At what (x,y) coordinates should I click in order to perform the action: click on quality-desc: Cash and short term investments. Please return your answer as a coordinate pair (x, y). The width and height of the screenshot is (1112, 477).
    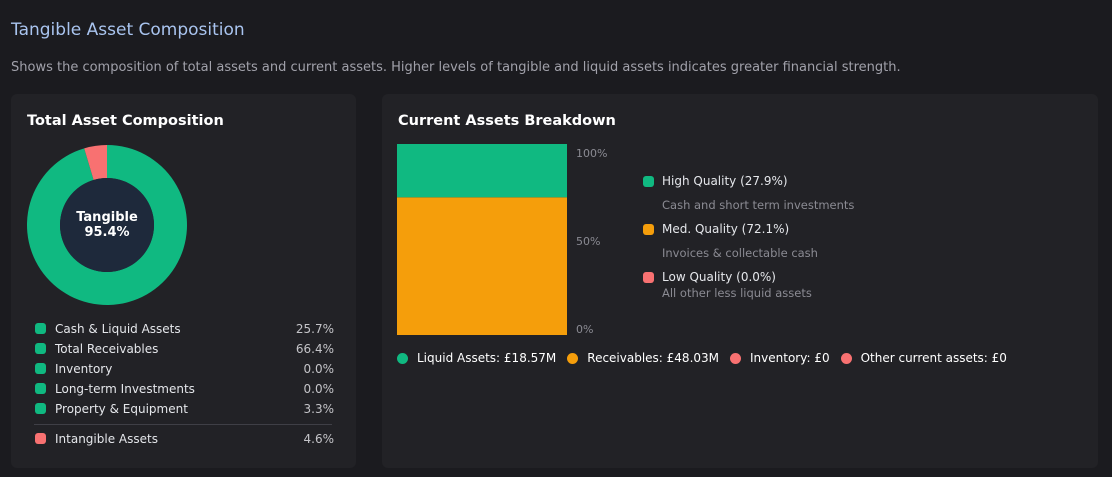
    Looking at the image, I should click on (758, 205).